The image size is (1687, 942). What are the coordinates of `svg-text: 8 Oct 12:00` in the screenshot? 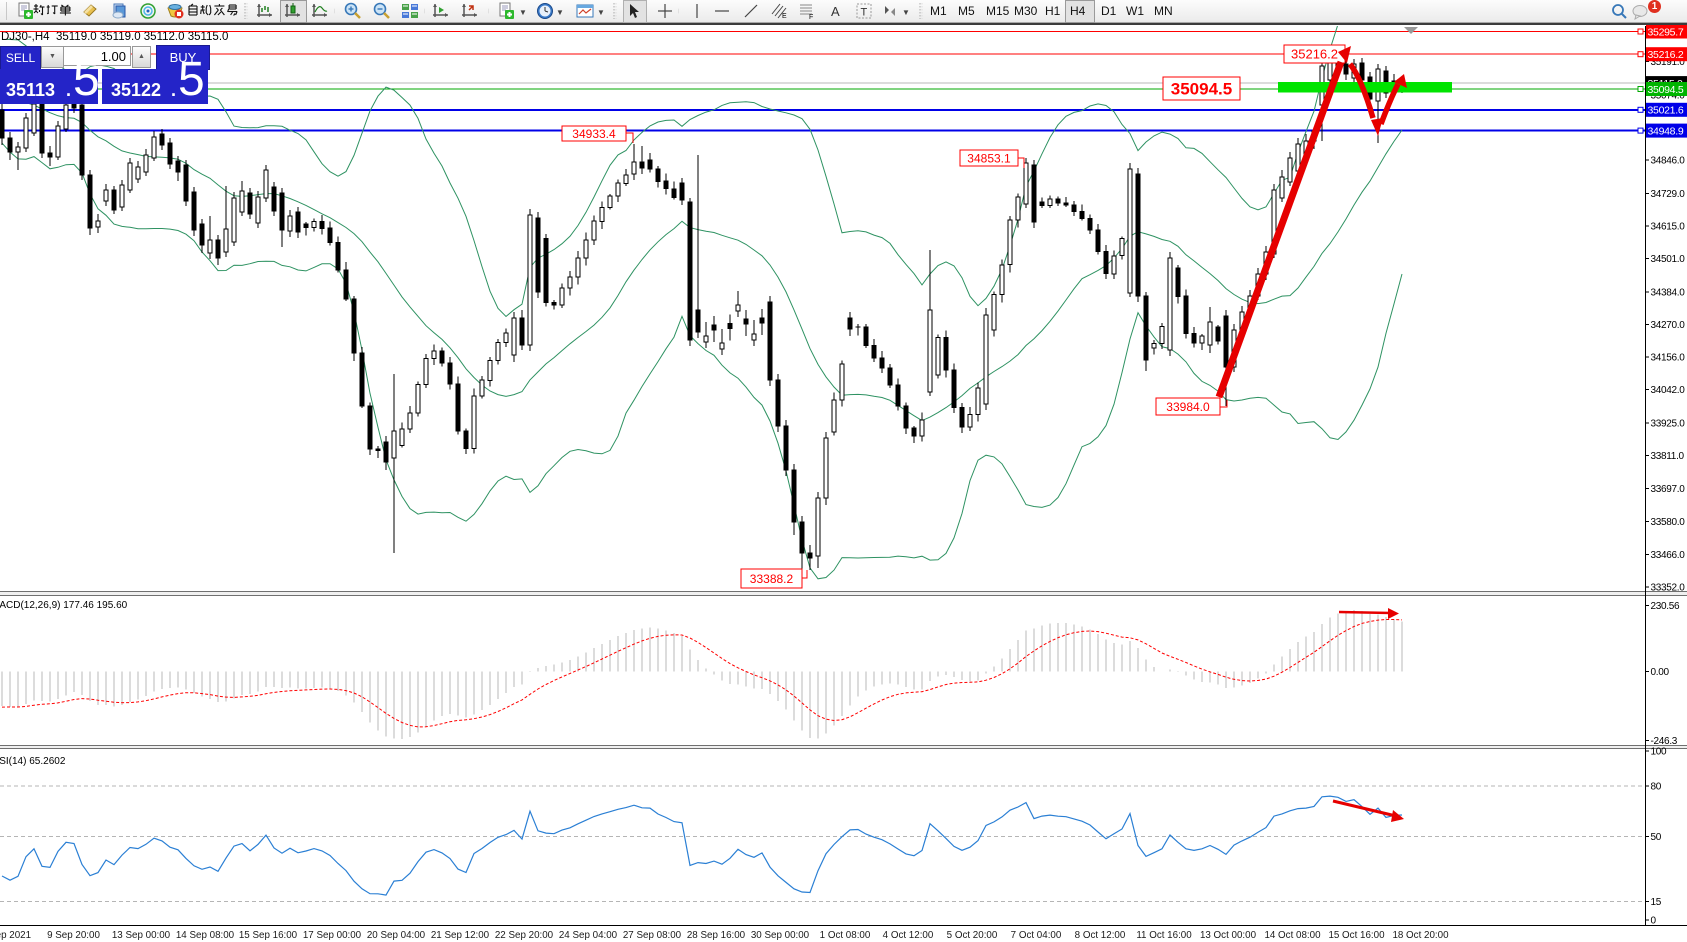 It's located at (1100, 935).